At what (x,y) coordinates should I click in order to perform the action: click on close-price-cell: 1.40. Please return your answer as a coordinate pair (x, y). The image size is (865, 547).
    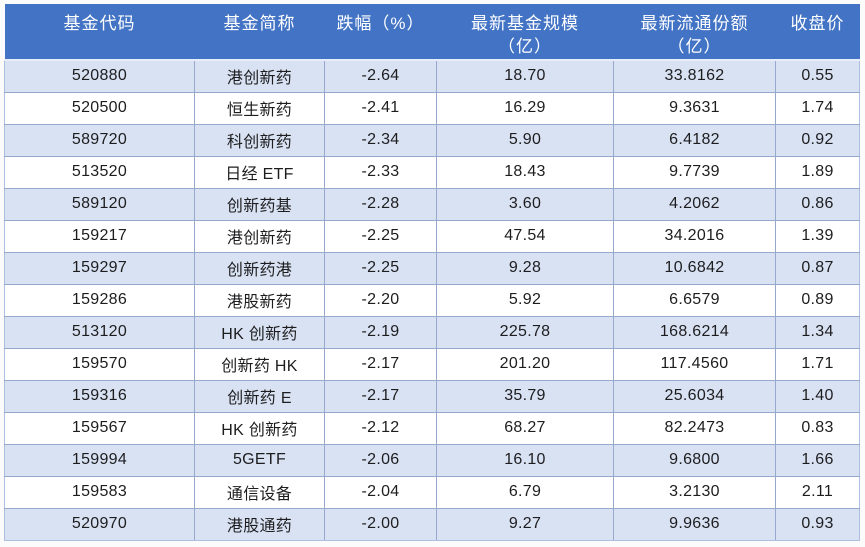
    Looking at the image, I should click on (817, 396).